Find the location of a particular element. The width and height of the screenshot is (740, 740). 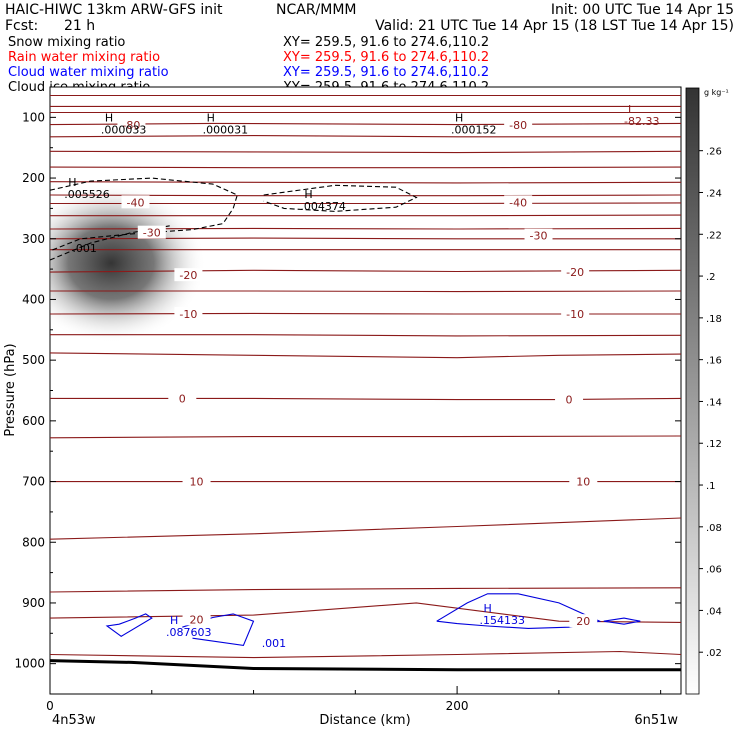

temp-label-7: -20 is located at coordinates (575, 272).